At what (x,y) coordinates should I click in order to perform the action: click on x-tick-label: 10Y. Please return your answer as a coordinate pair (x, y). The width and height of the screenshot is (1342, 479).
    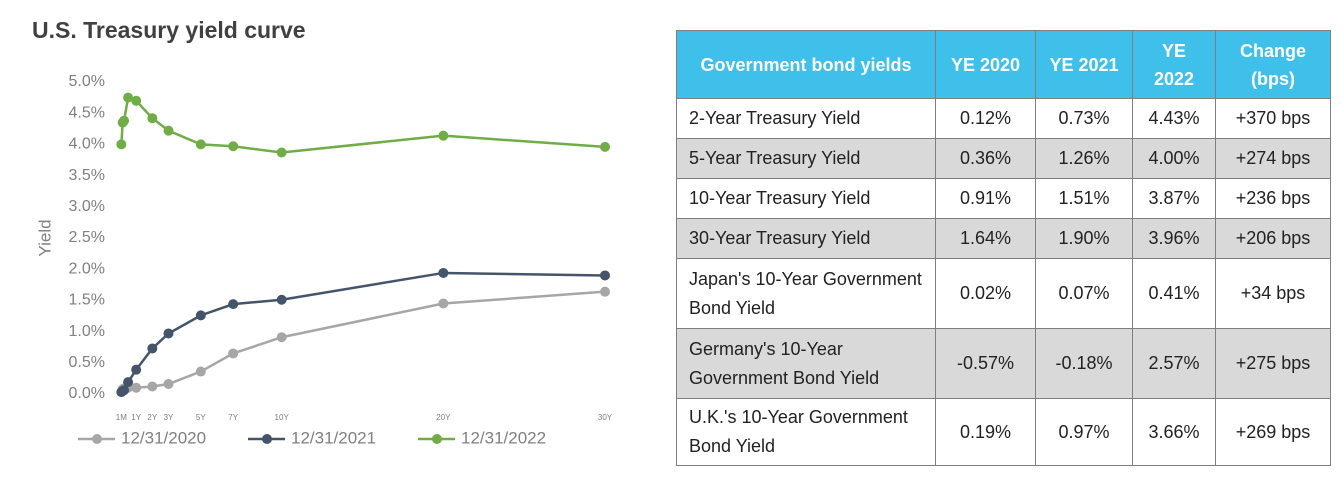
    Looking at the image, I should click on (282, 417).